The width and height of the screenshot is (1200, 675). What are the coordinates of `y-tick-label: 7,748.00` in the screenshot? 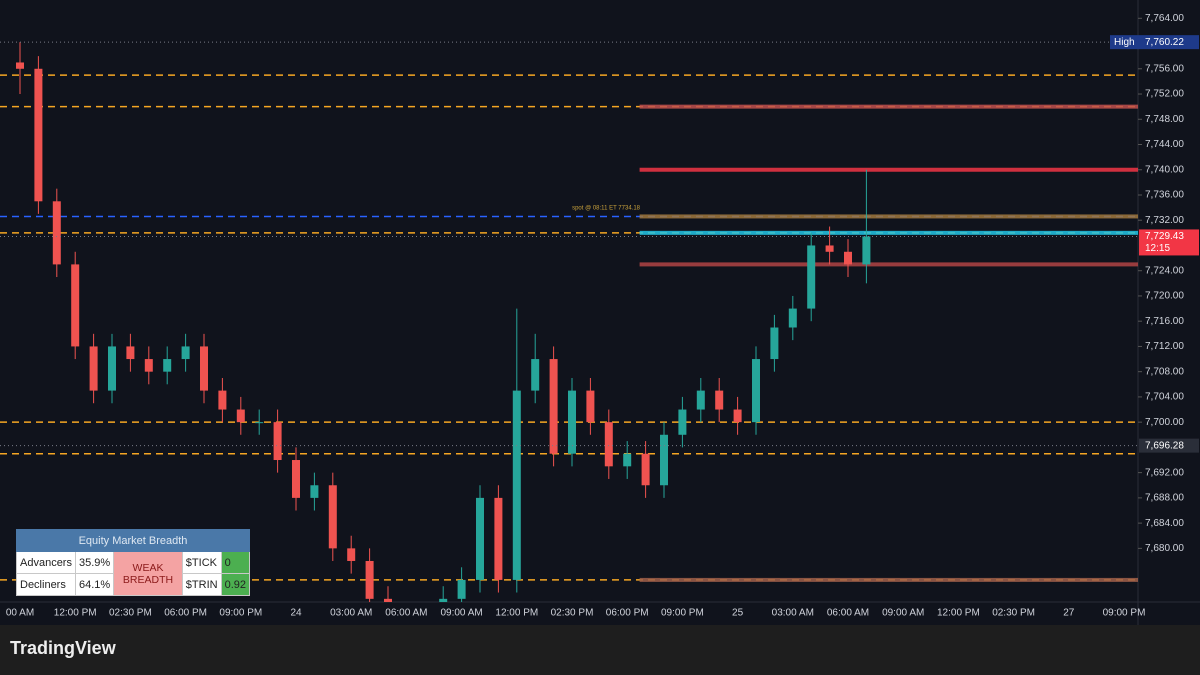 It's located at (1164, 119).